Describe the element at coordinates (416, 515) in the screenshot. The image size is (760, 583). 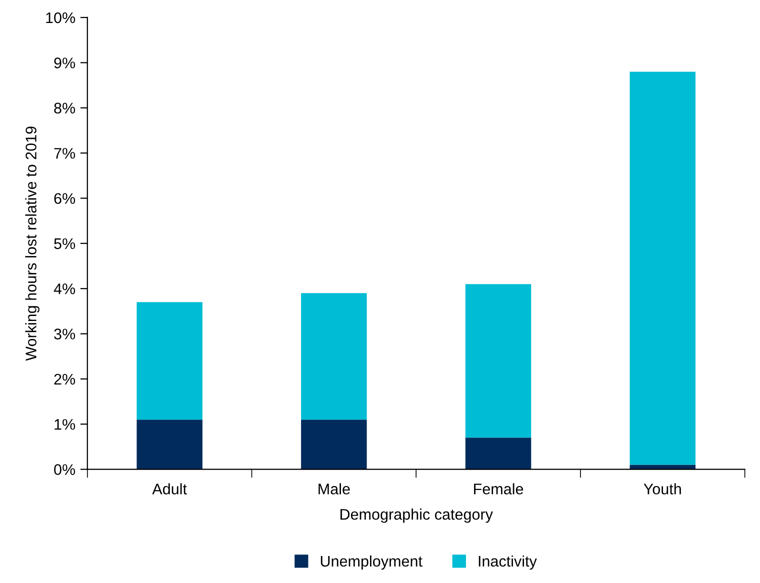
I see `x-axis-title: Demographic category` at that location.